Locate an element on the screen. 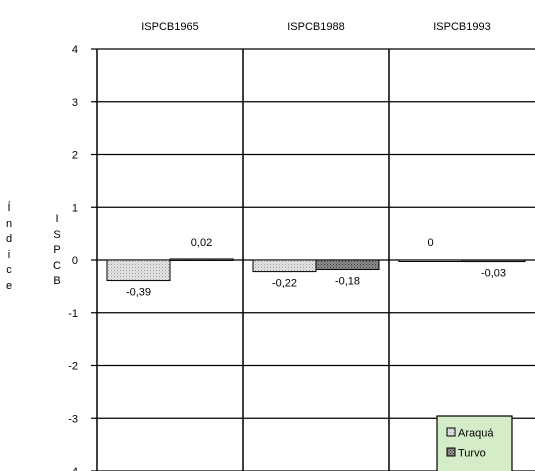 The image size is (535, 471). legend-label: Araquá is located at coordinates (476, 434).